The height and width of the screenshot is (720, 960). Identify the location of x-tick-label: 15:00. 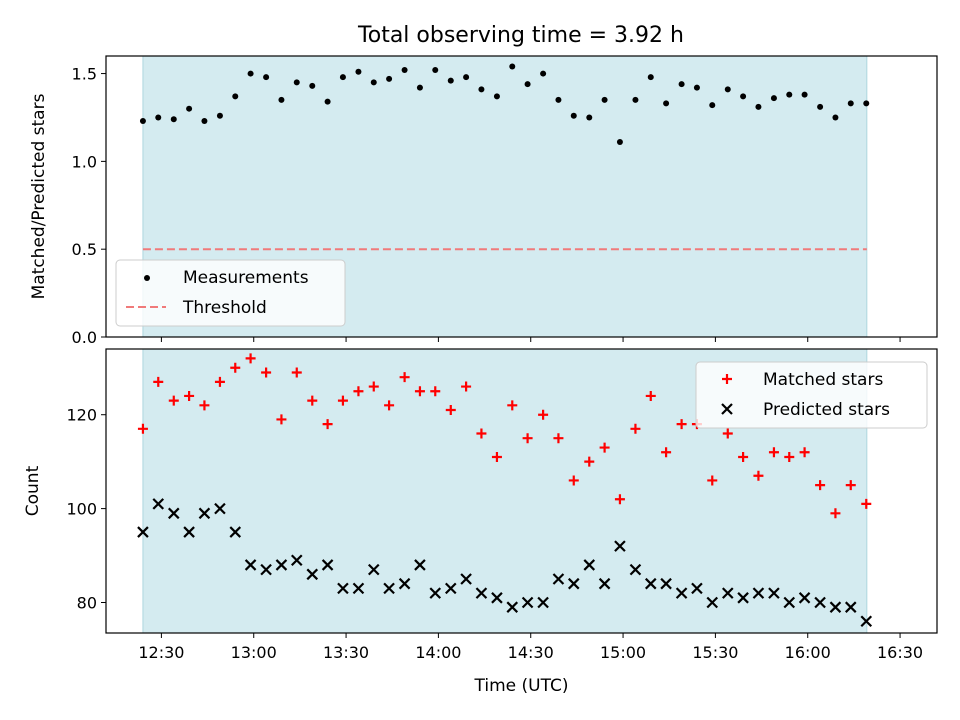
(623, 652).